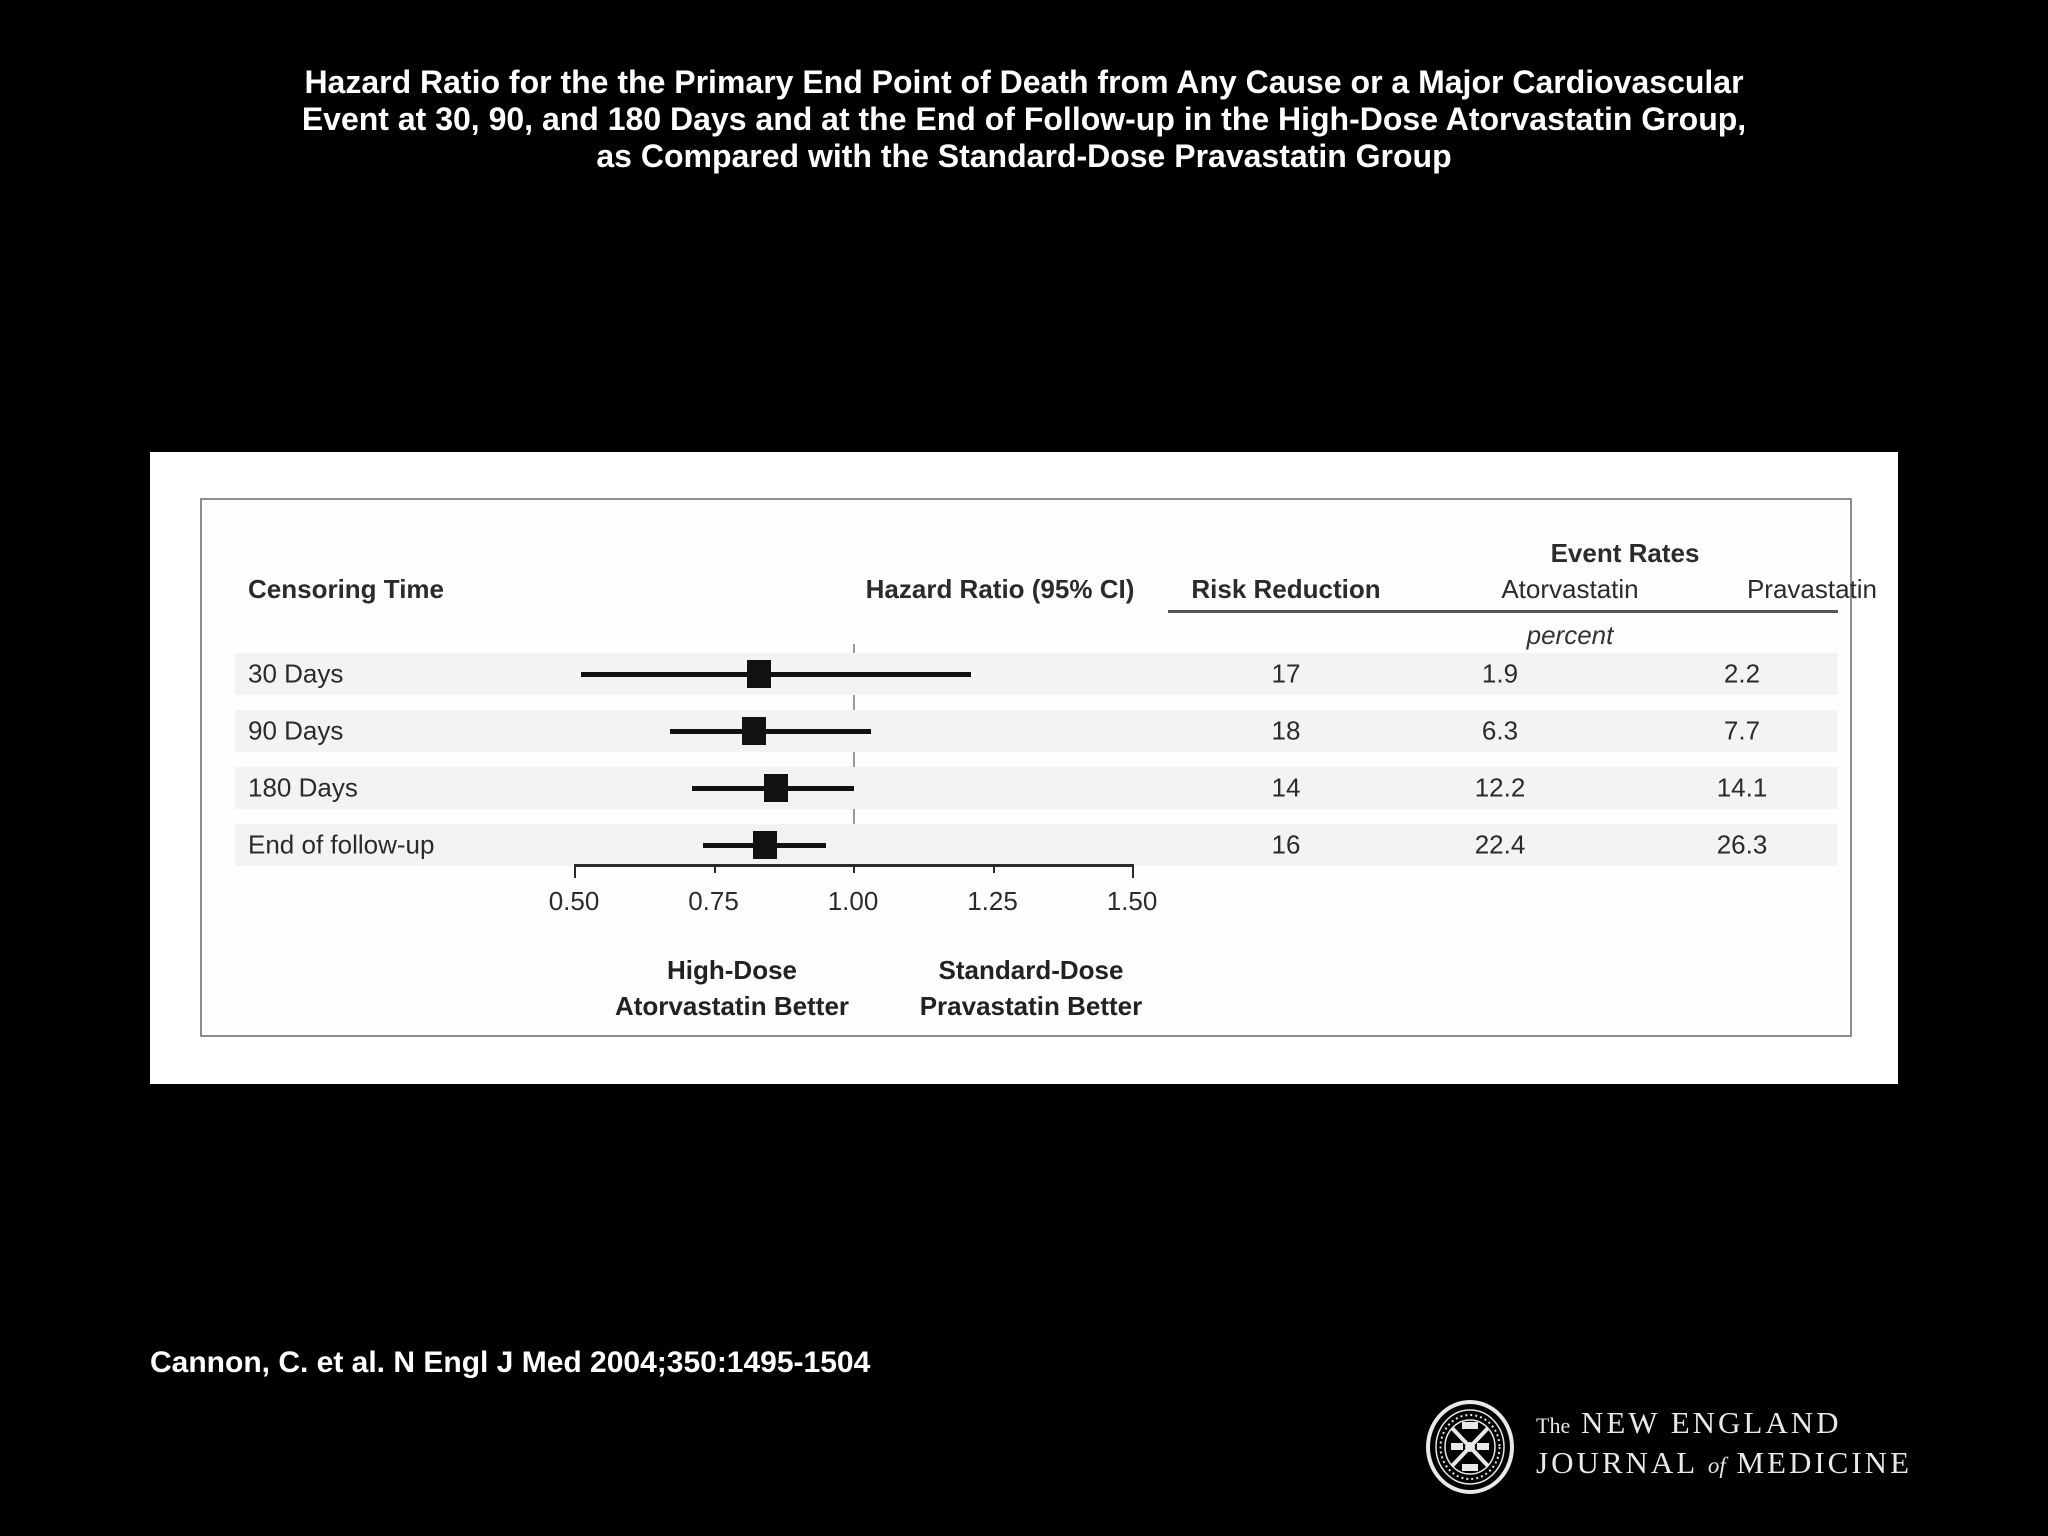  I want to click on table-row: 180 Days 14 12.2 14.1, so click(1024, 788).